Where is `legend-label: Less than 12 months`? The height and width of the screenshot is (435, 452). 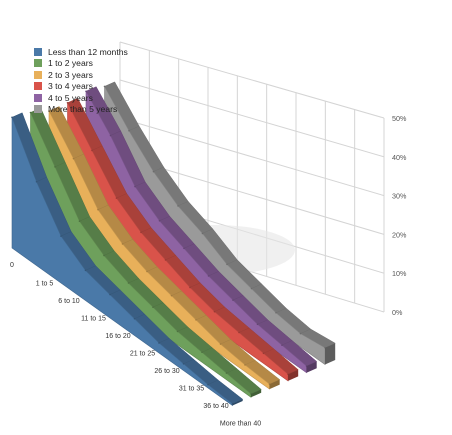 legend-label: Less than 12 months is located at coordinates (88, 51).